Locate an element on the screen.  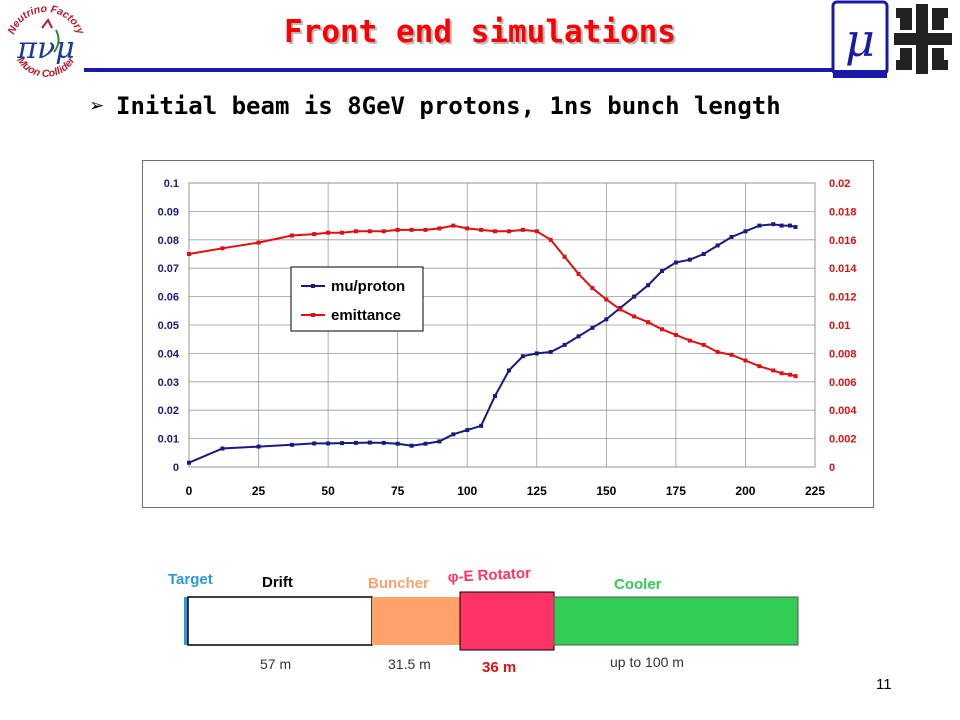
title-rule is located at coordinates (458, 70).